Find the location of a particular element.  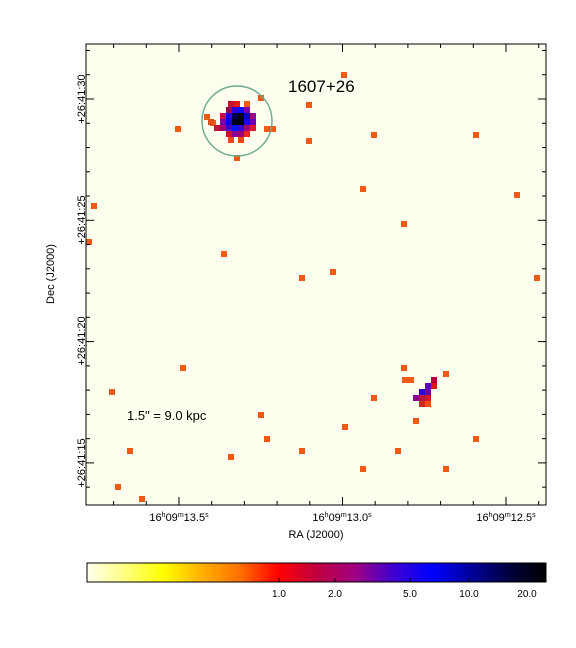

source-ring is located at coordinates (237, 121).